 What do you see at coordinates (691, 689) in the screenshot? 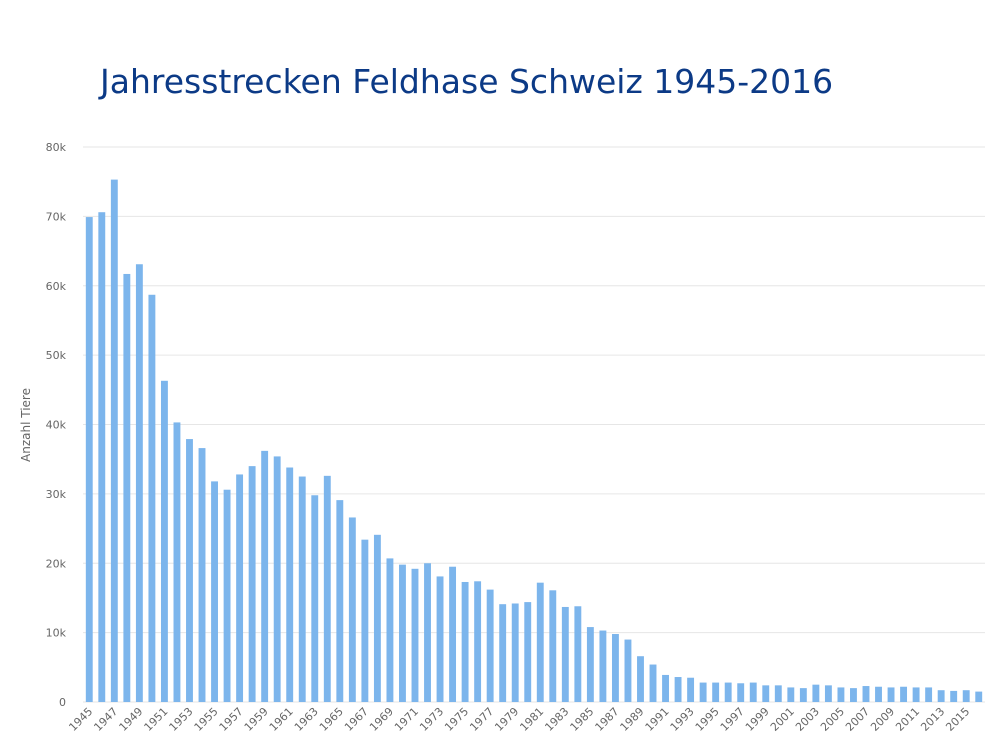
I see `bar-1993` at bounding box center [691, 689].